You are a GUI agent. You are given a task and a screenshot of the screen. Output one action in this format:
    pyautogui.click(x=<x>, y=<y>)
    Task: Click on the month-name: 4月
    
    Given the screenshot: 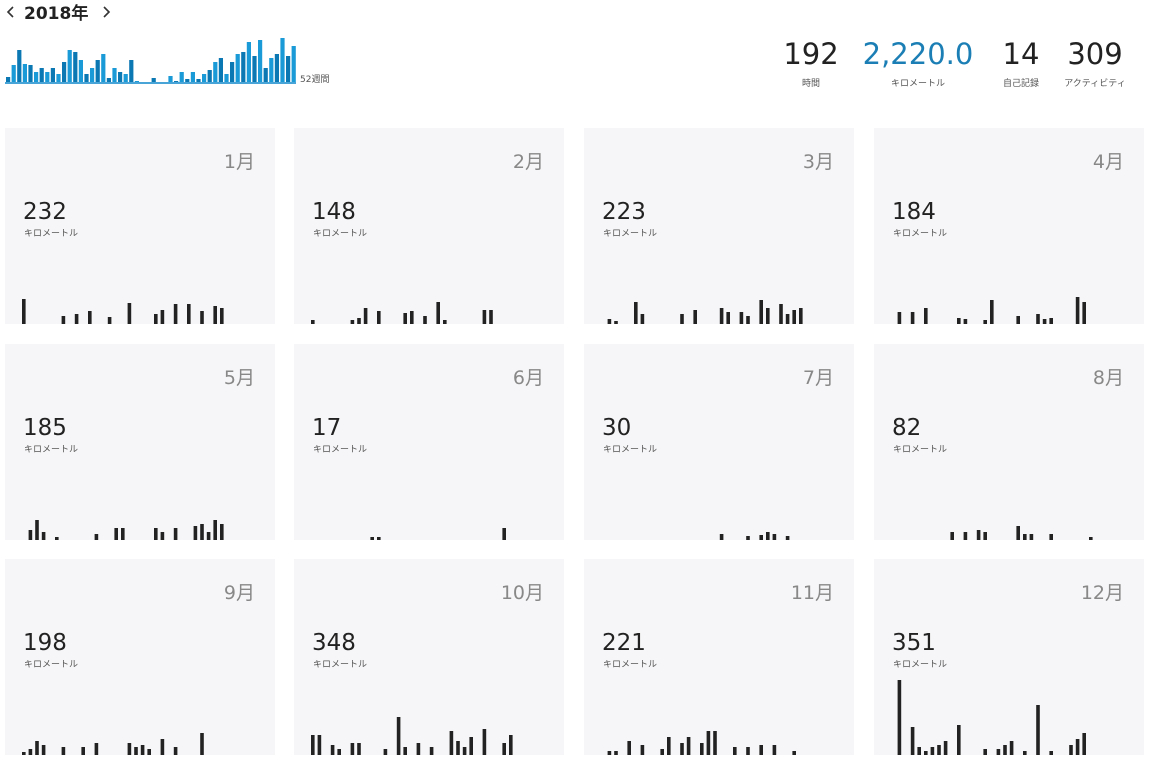 What is the action you would take?
    pyautogui.click(x=1108, y=162)
    